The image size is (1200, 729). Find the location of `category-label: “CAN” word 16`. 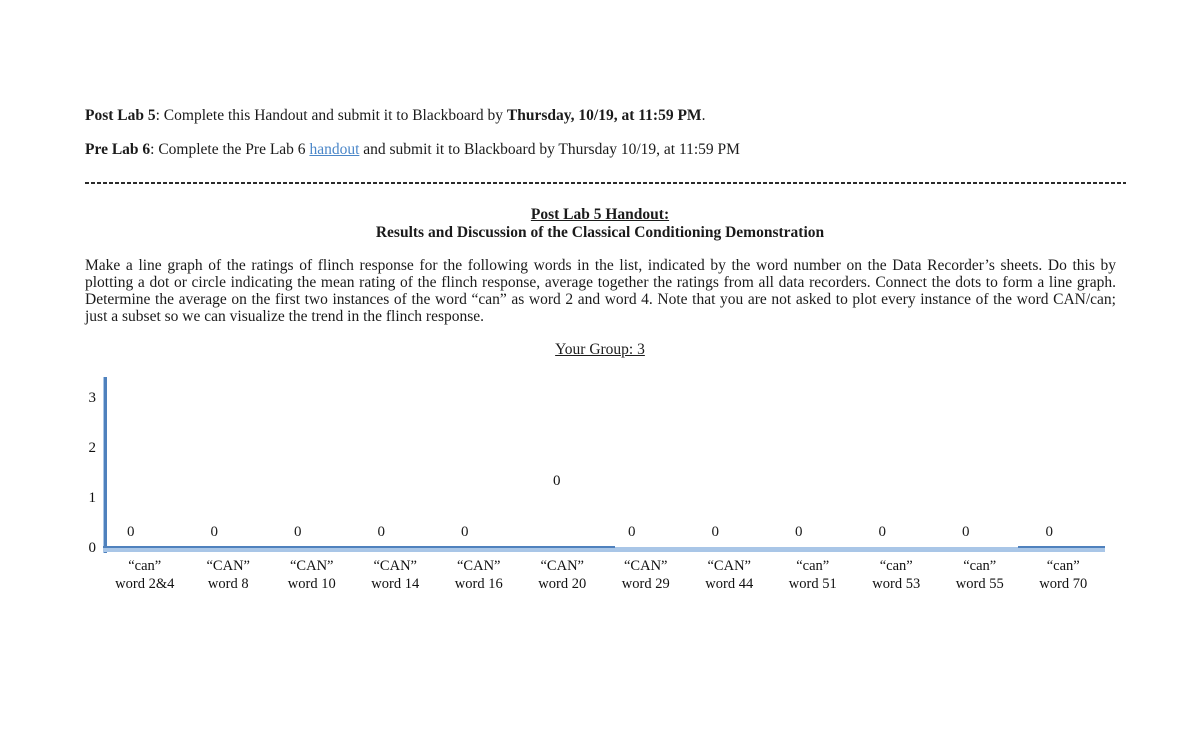

category-label: “CAN” word 16 is located at coordinates (478, 575).